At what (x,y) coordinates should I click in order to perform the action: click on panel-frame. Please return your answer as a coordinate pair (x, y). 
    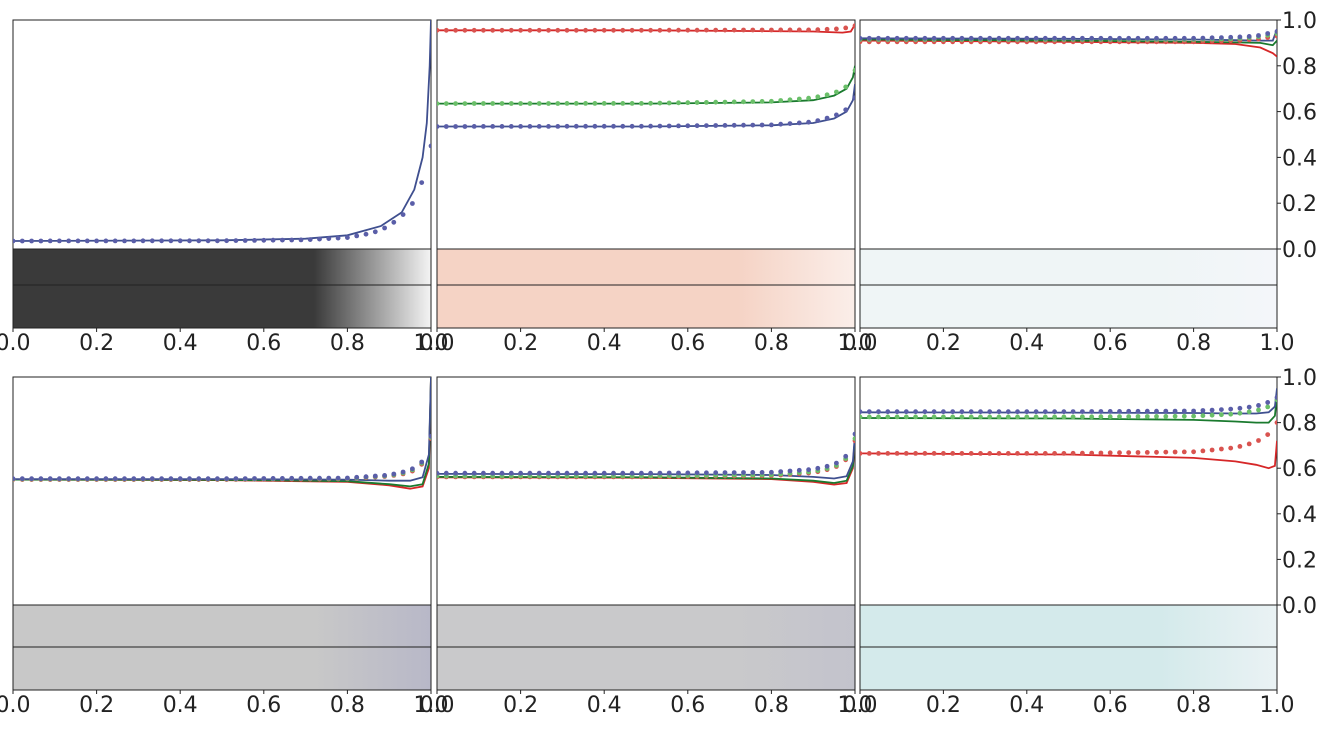
    Looking at the image, I should click on (222, 174).